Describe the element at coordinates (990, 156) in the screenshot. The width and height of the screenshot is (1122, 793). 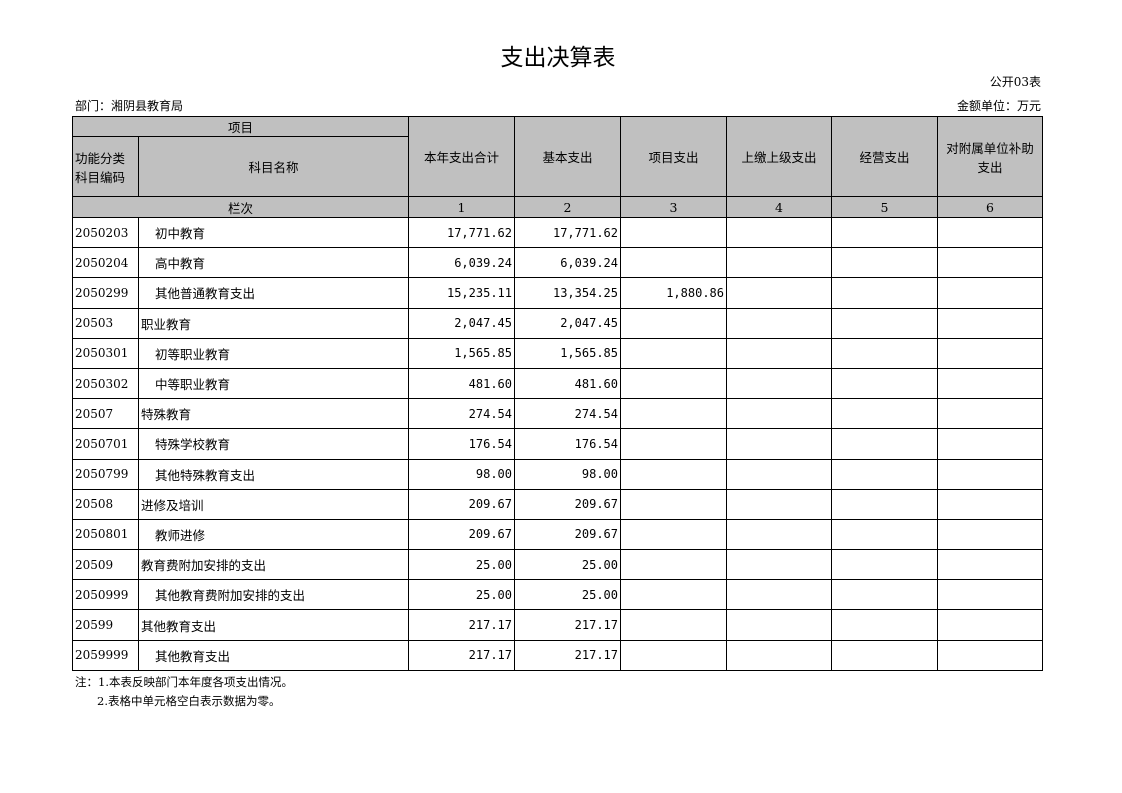
I see `header-col-6: 对附属单位补助支出` at that location.